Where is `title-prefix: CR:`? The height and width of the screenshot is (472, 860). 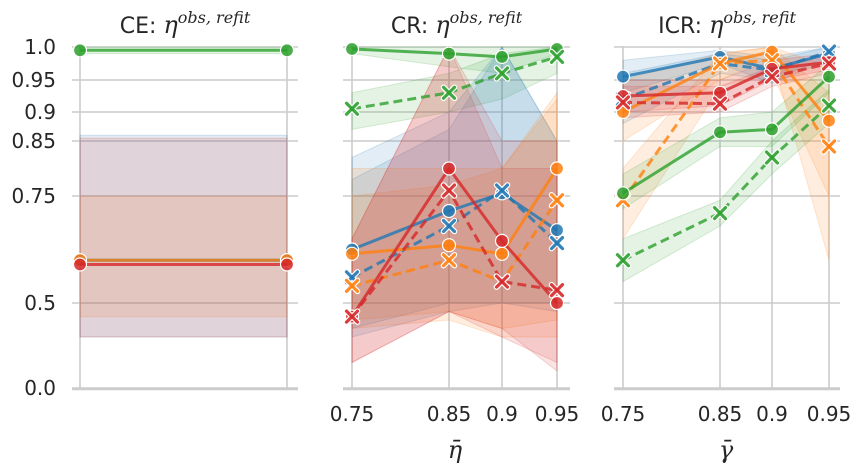 title-prefix: CR: is located at coordinates (413, 26).